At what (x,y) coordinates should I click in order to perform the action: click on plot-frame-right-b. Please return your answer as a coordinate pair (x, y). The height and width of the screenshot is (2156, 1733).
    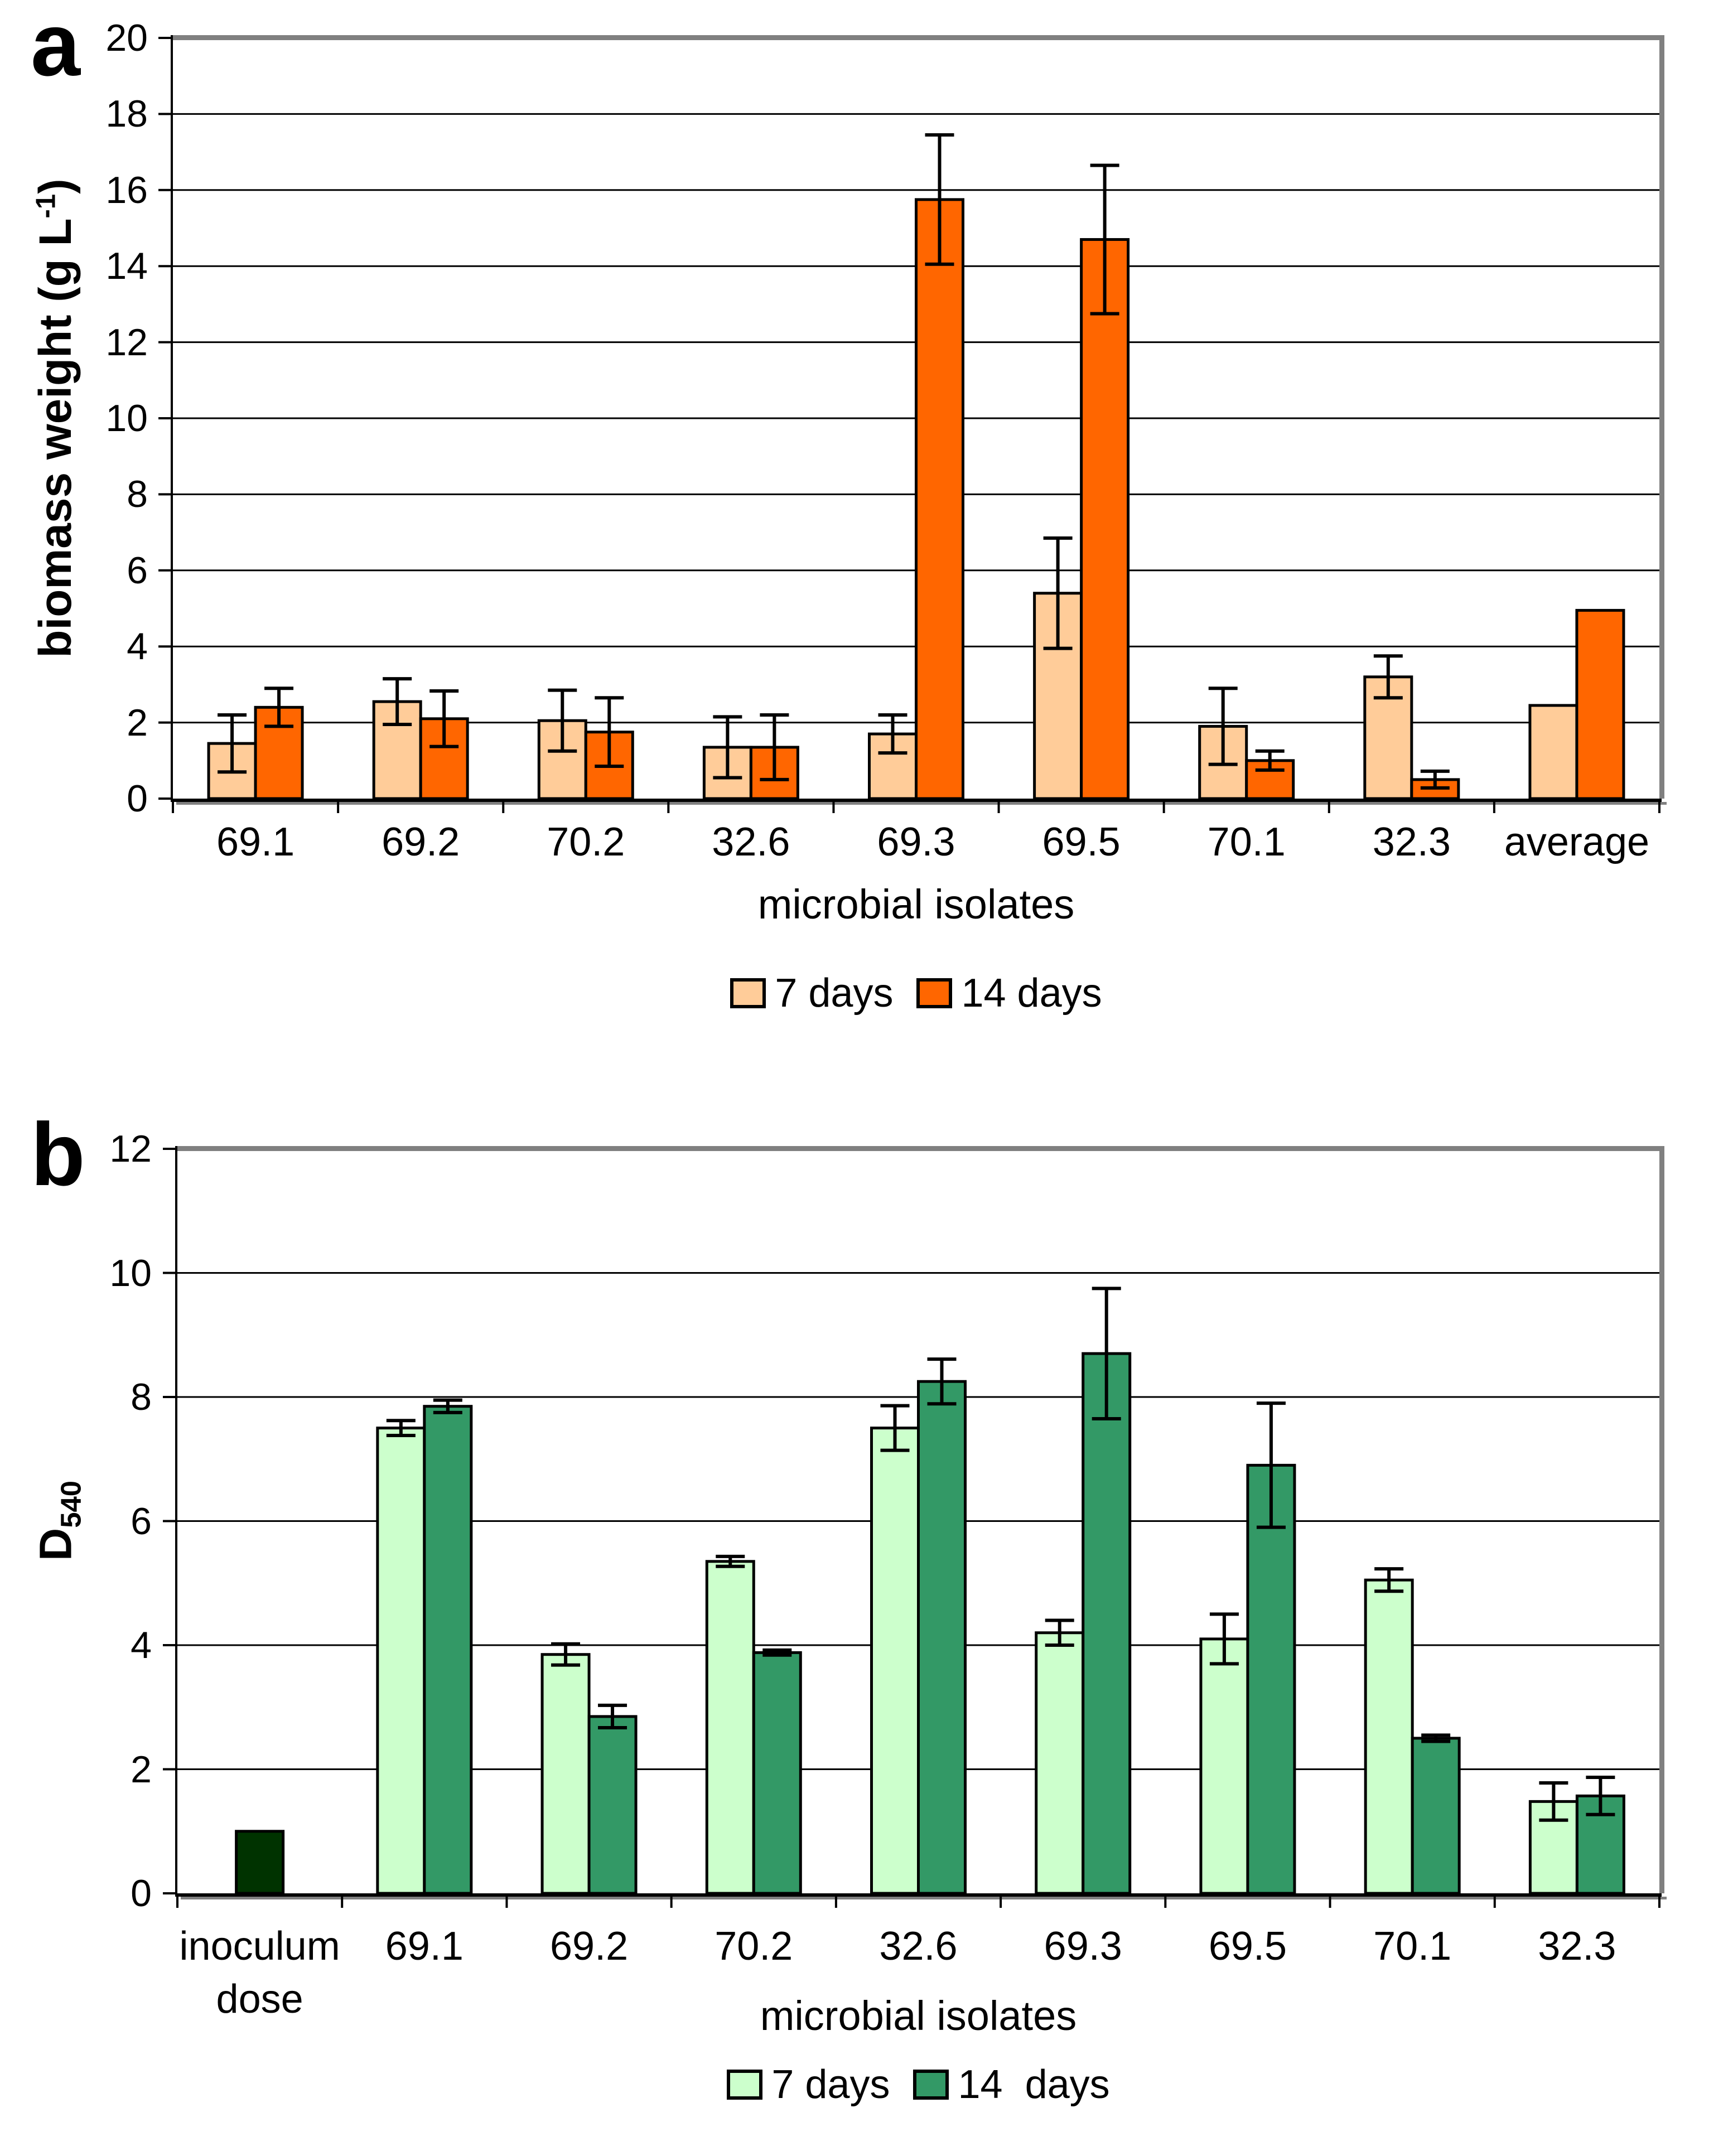
    Looking at the image, I should click on (1662, 1519).